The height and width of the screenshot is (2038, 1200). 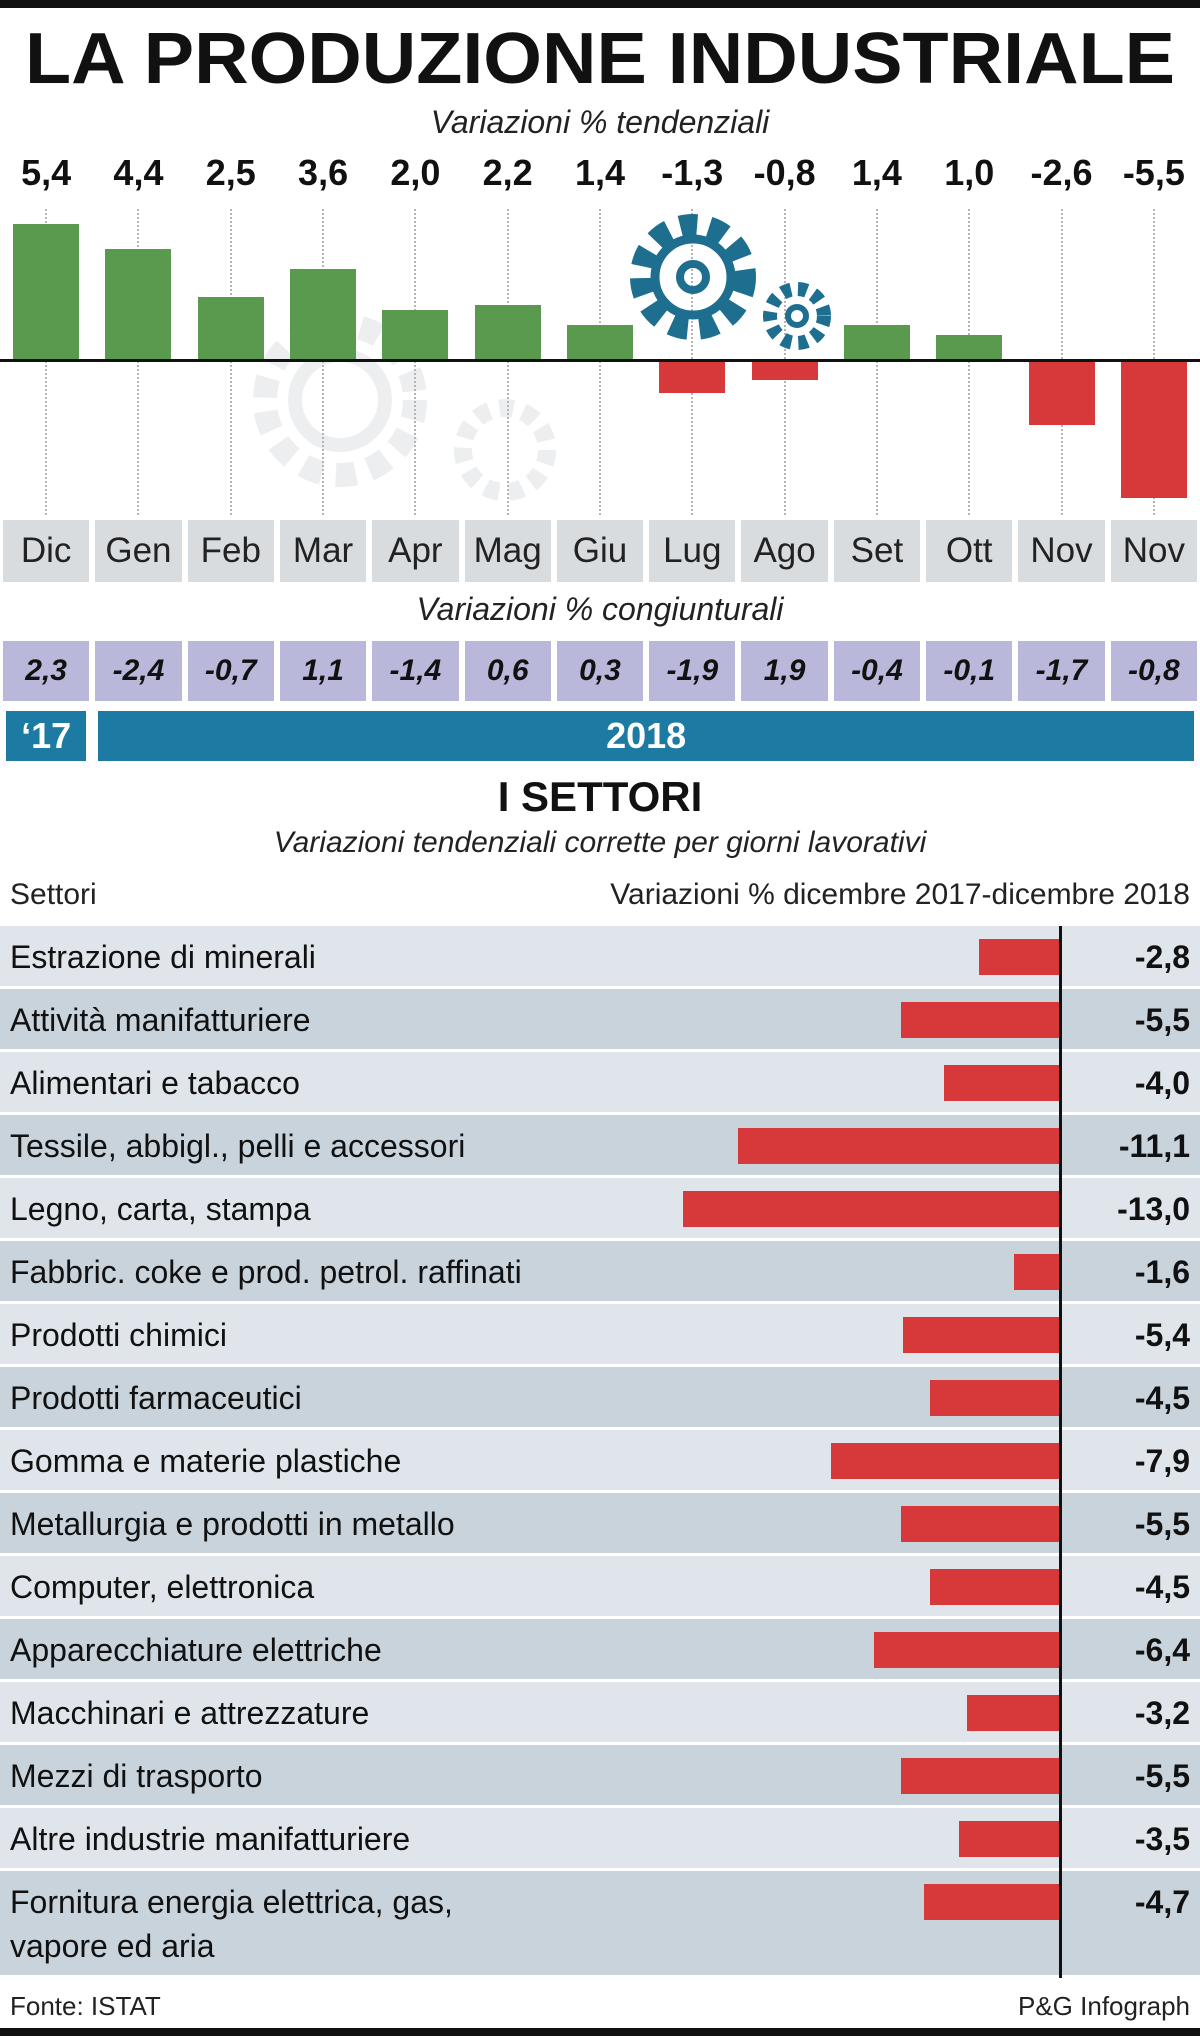 What do you see at coordinates (230, 172) in the screenshot?
I see `value-label: 2,5` at bounding box center [230, 172].